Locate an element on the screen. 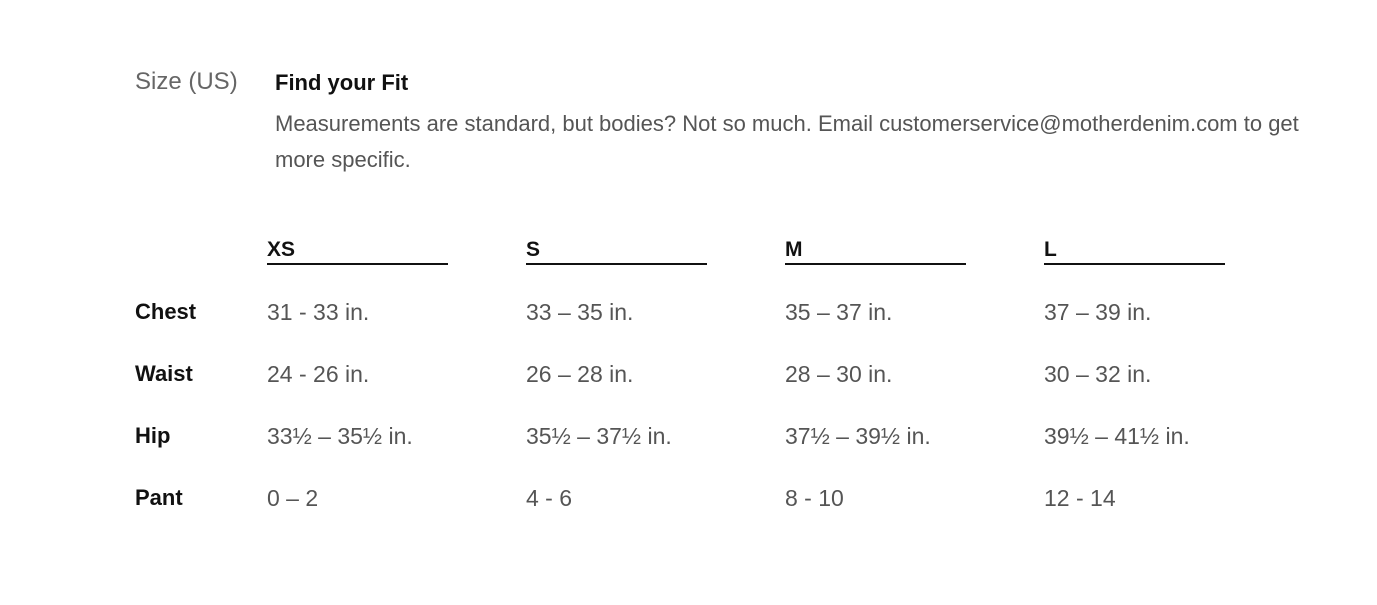  size-region-label: Size (US) is located at coordinates (186, 81).